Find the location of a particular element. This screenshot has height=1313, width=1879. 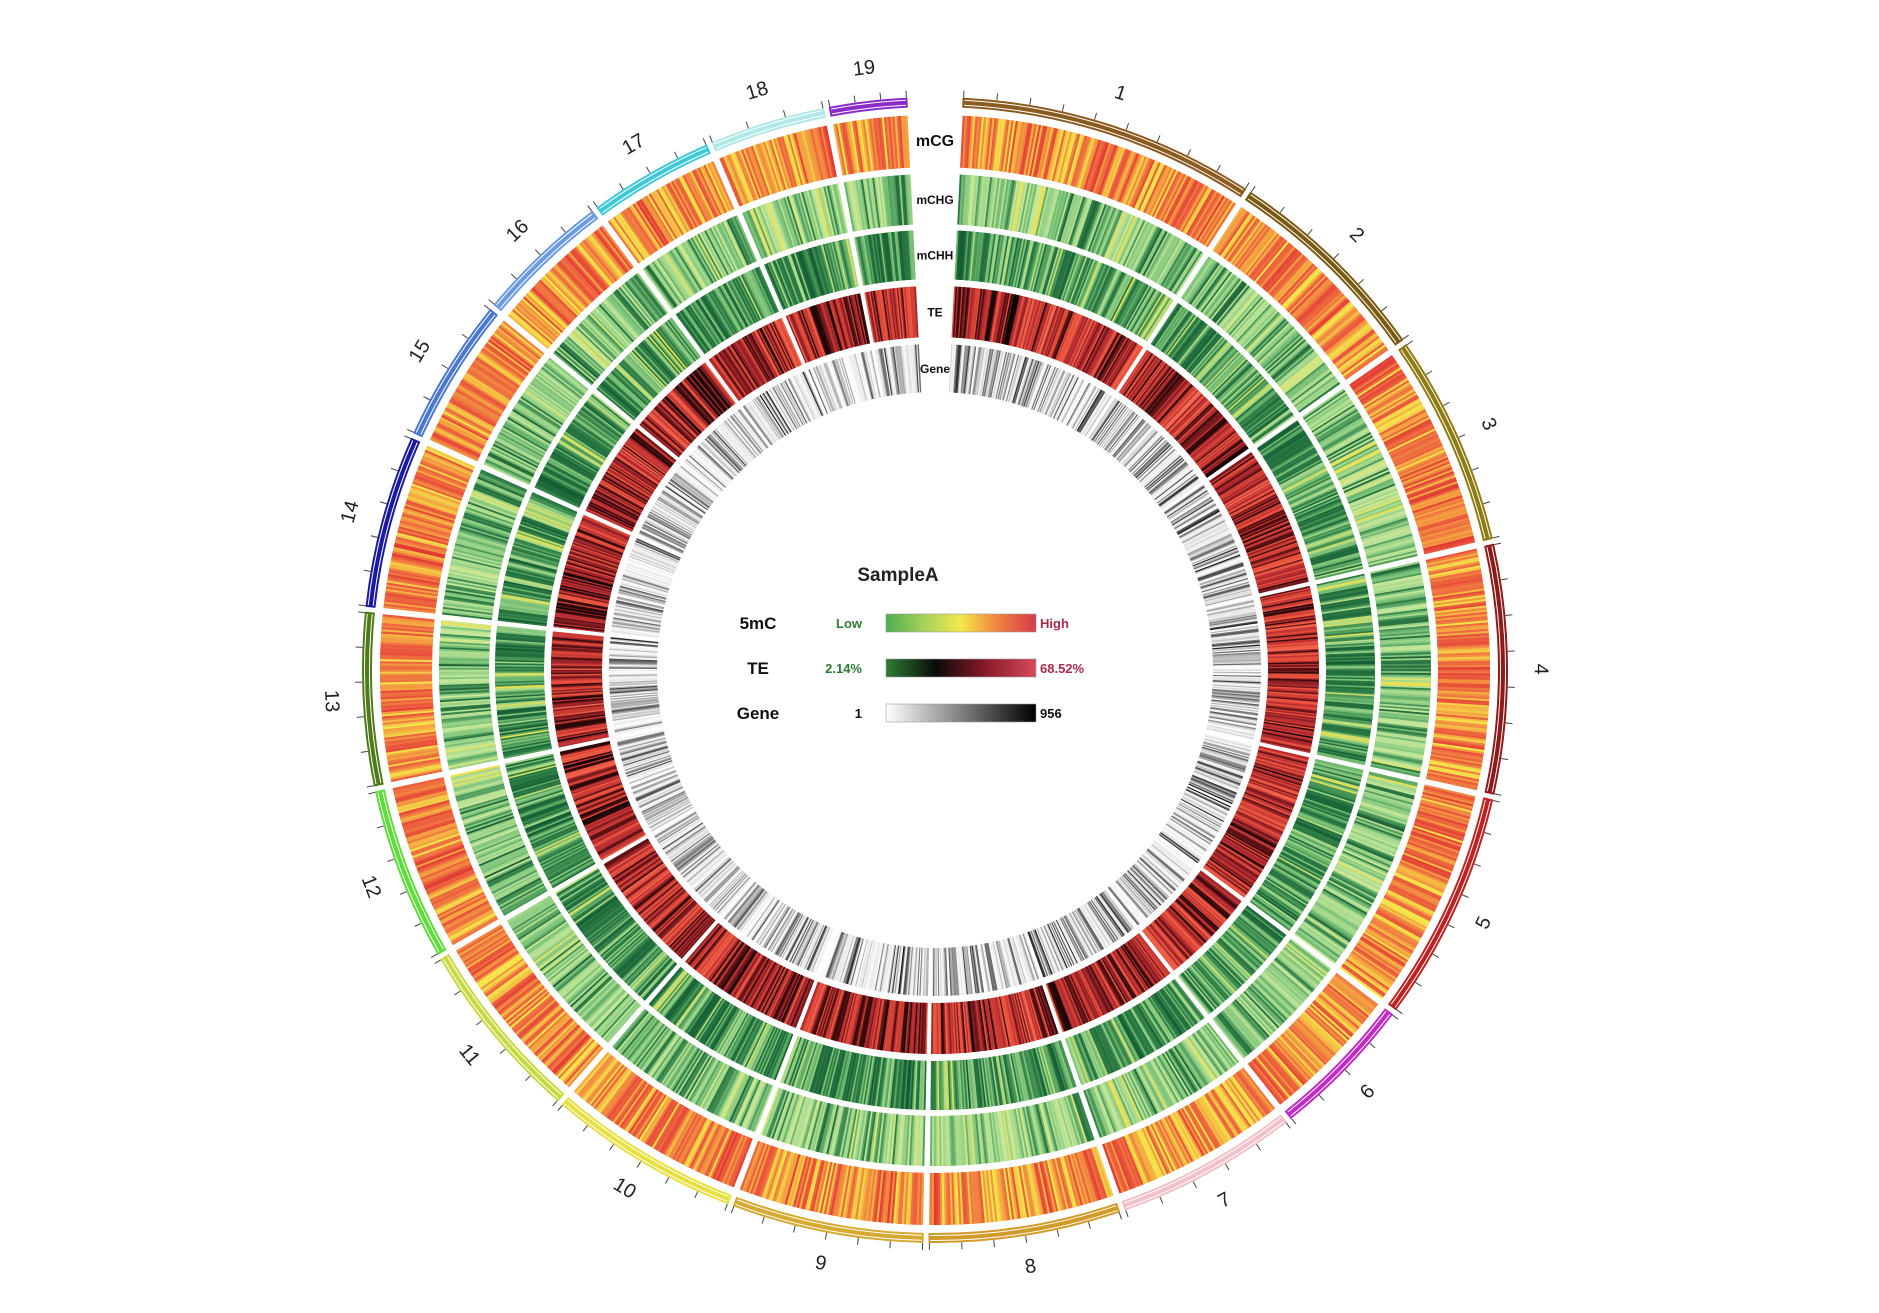

chromosome-label-8: 8 is located at coordinates (1030, 1266).